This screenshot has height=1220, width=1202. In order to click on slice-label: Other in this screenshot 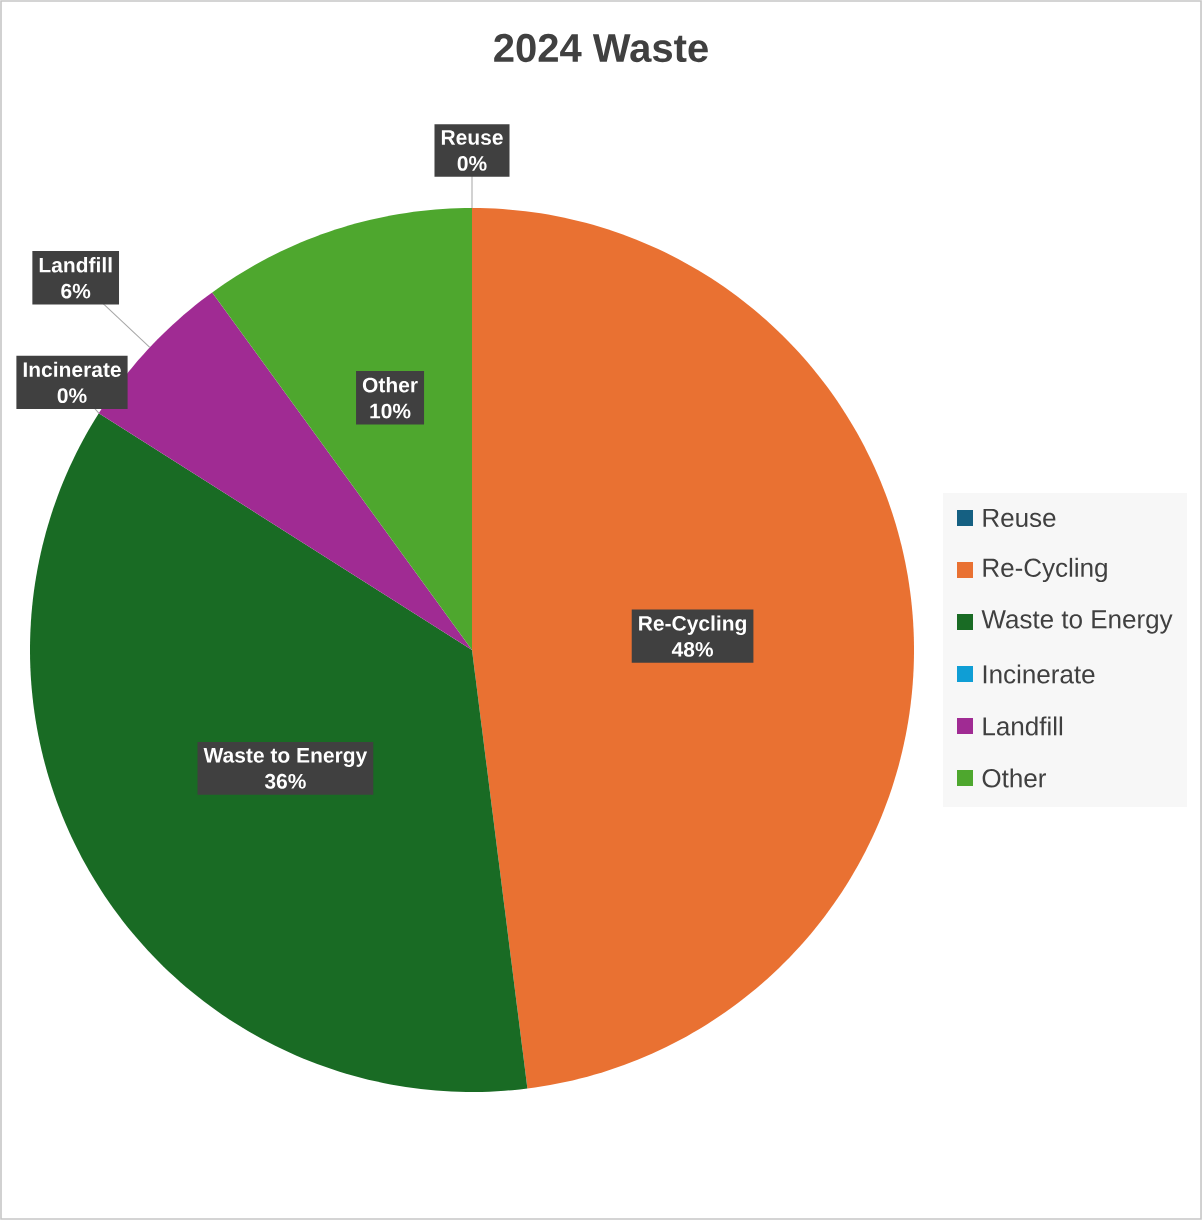, I will do `click(390, 385)`.